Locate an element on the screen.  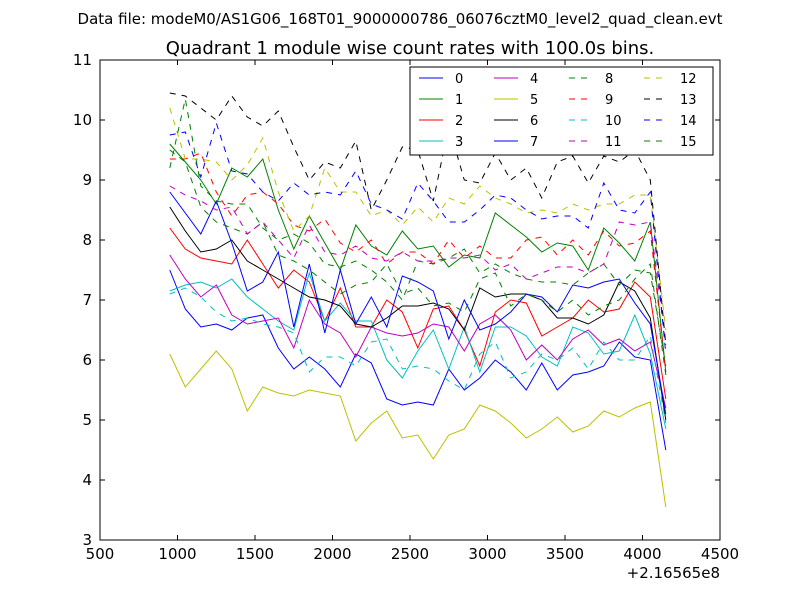
x-tick-label: 2000 is located at coordinates (332, 554).